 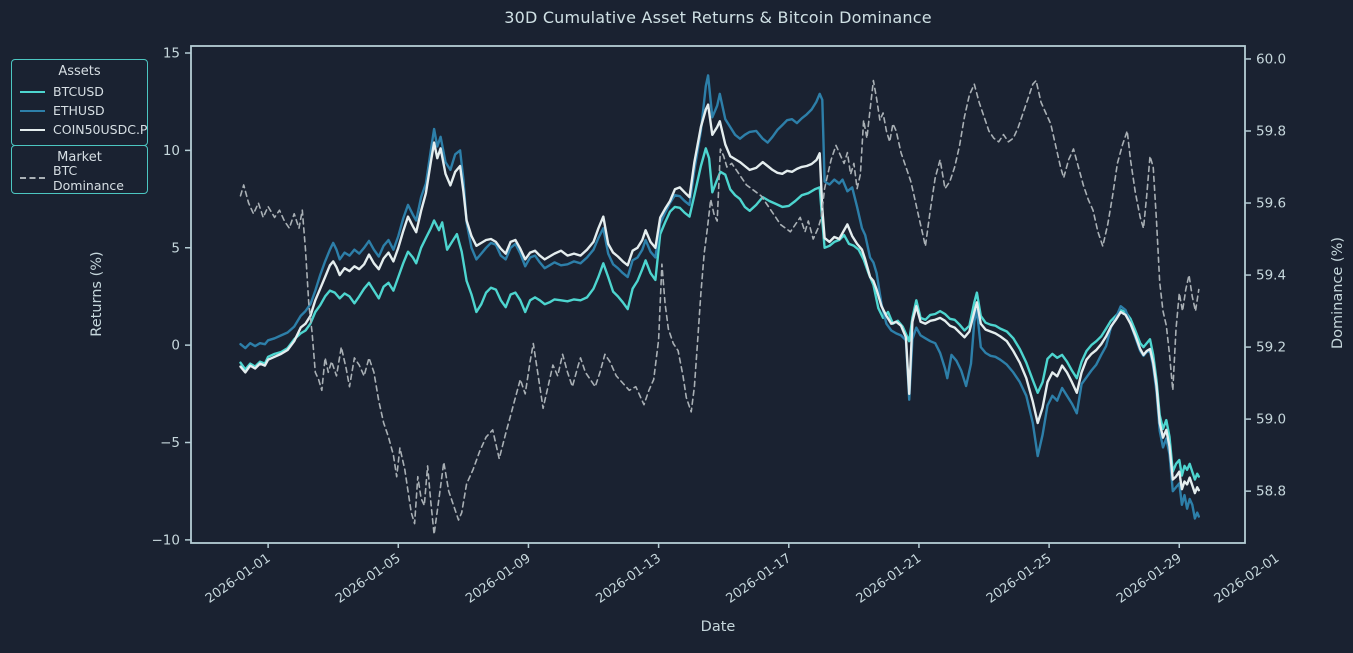 What do you see at coordinates (100, 129) in the screenshot?
I see `legend-label-coin50usdcp: COIN50USDC.P` at bounding box center [100, 129].